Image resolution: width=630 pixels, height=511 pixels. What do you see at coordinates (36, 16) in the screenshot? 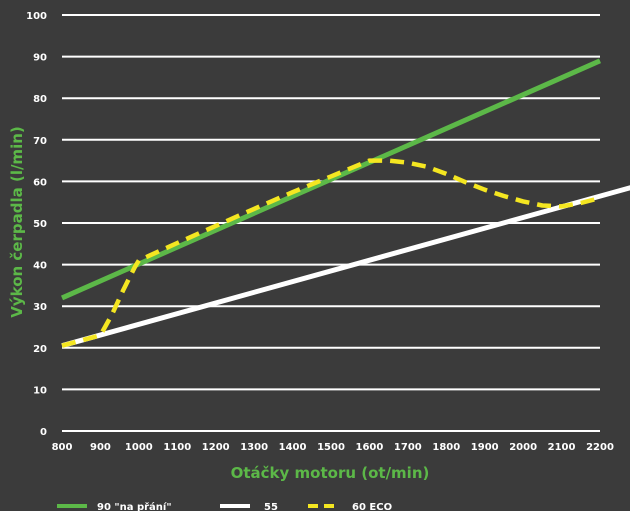
I see `y-tick-label: 100` at bounding box center [36, 16].